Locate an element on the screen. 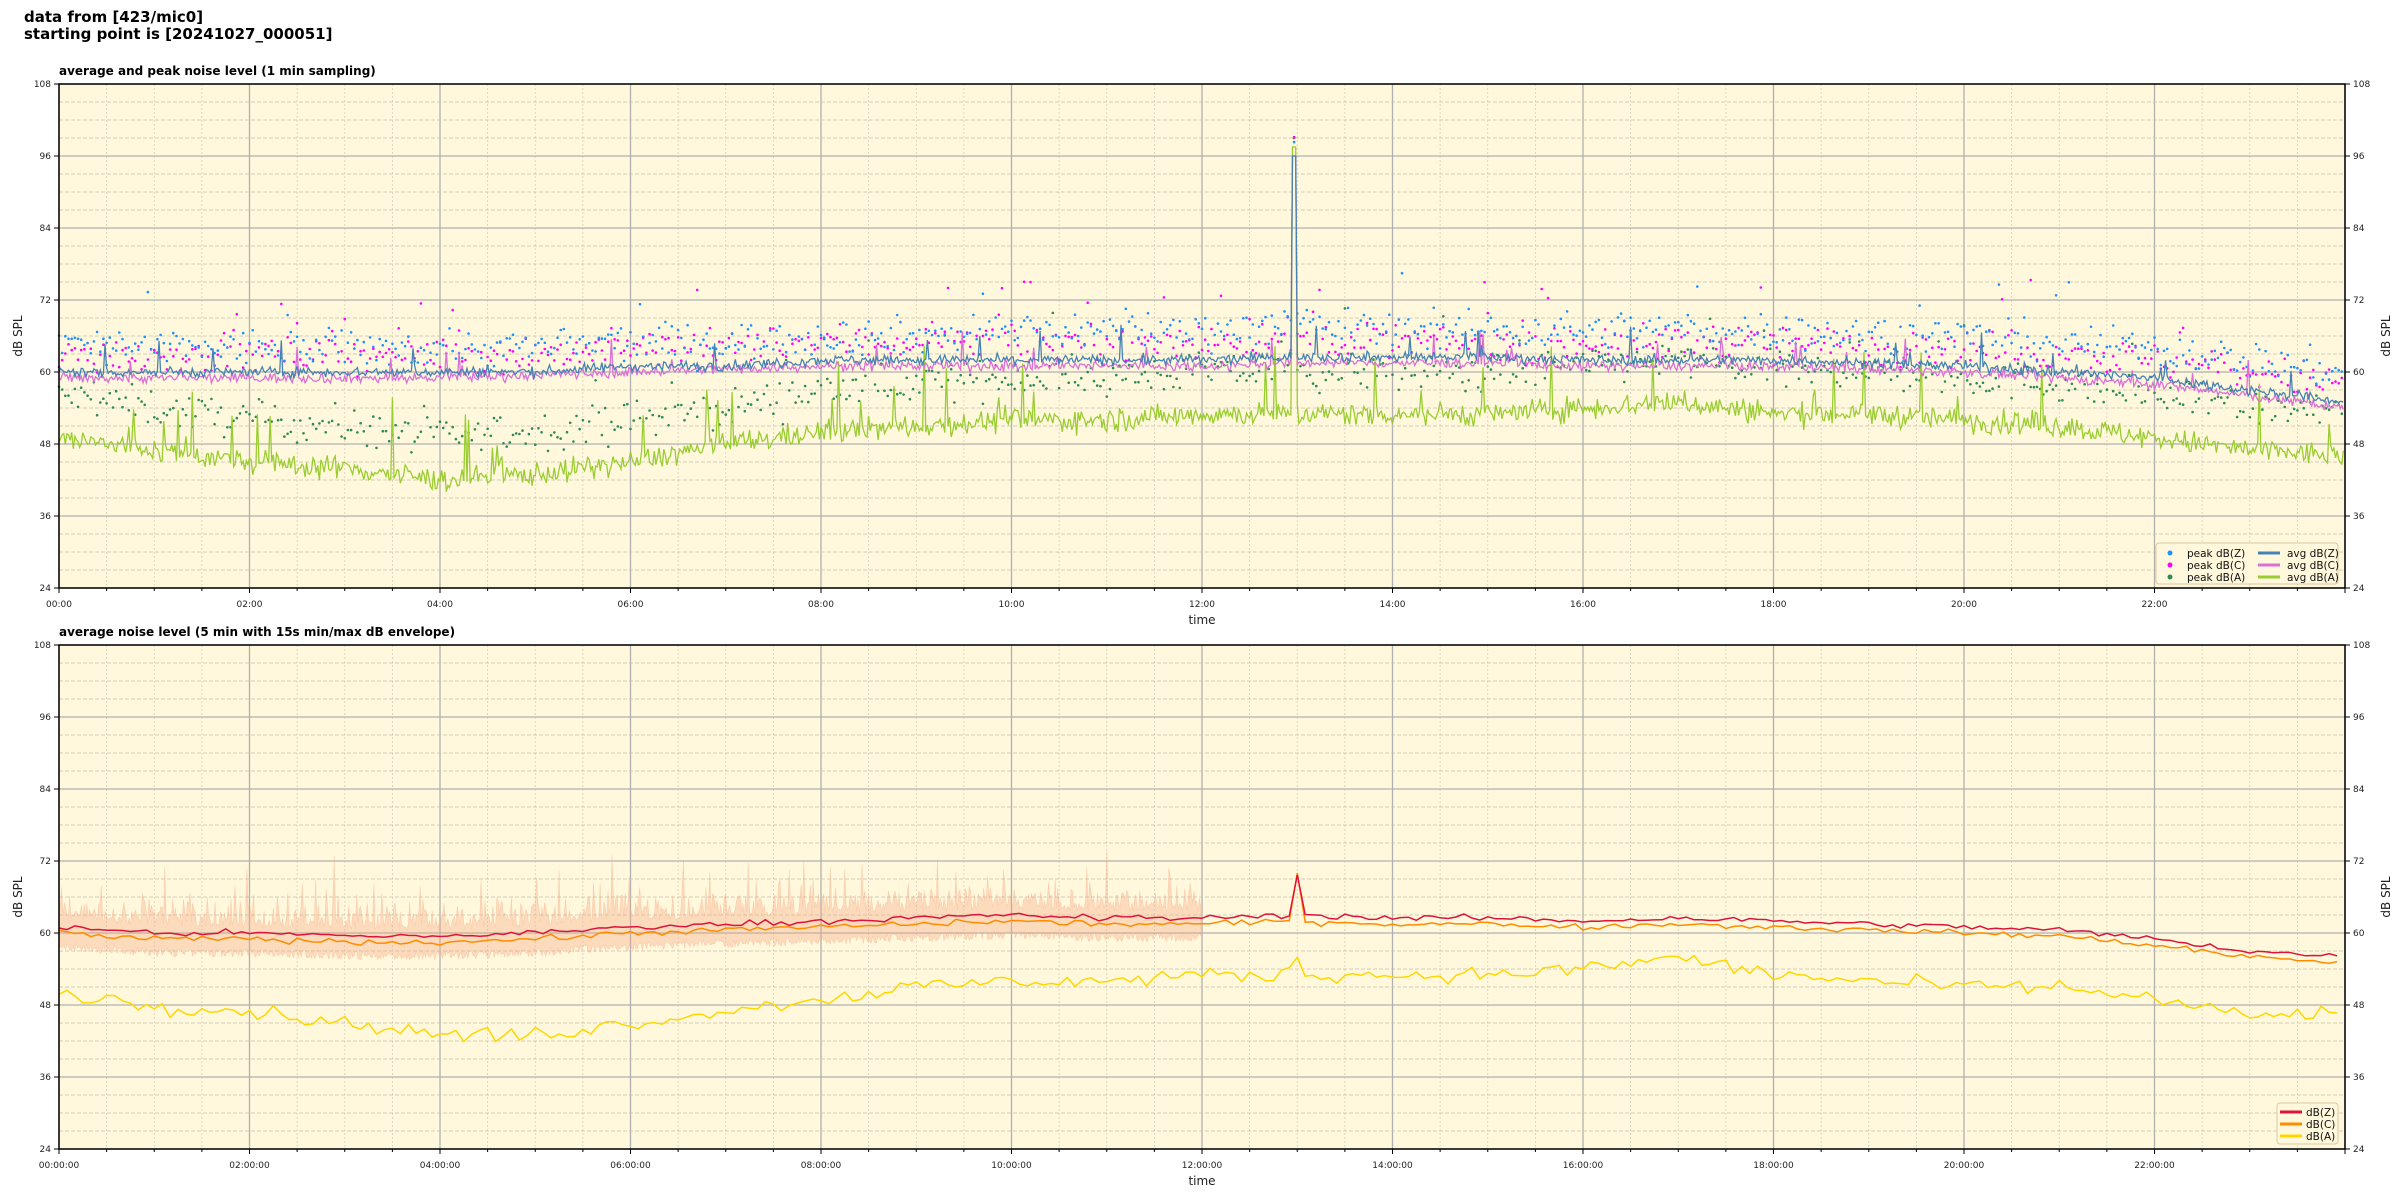  x-tick-label: 12:00 is located at coordinates (1202, 605).